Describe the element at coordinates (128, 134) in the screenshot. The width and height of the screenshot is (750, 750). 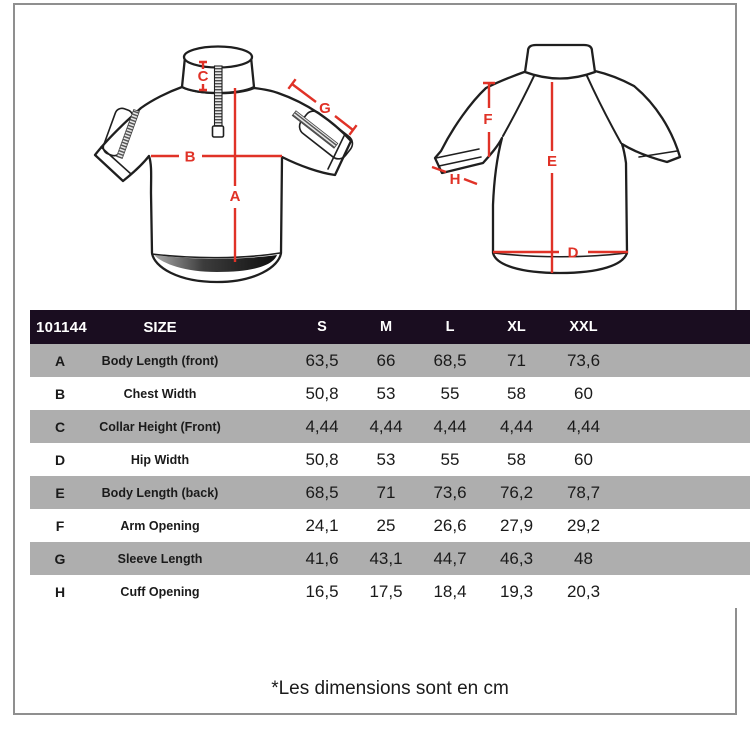
I see `sleeve-pocket-zipper-left` at that location.